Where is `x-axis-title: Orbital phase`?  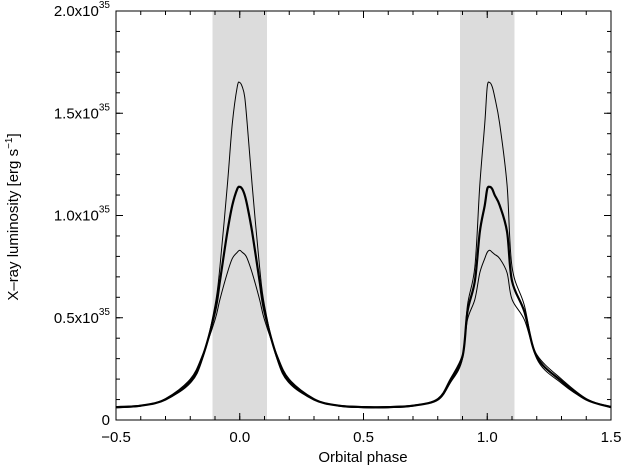 x-axis-title: Orbital phase is located at coordinates (362, 457).